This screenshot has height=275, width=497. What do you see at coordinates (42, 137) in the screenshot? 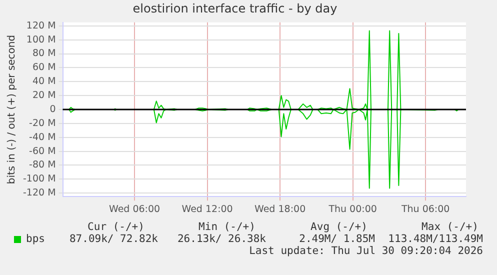
I see `y-tick-label: -40 M` at bounding box center [42, 137].